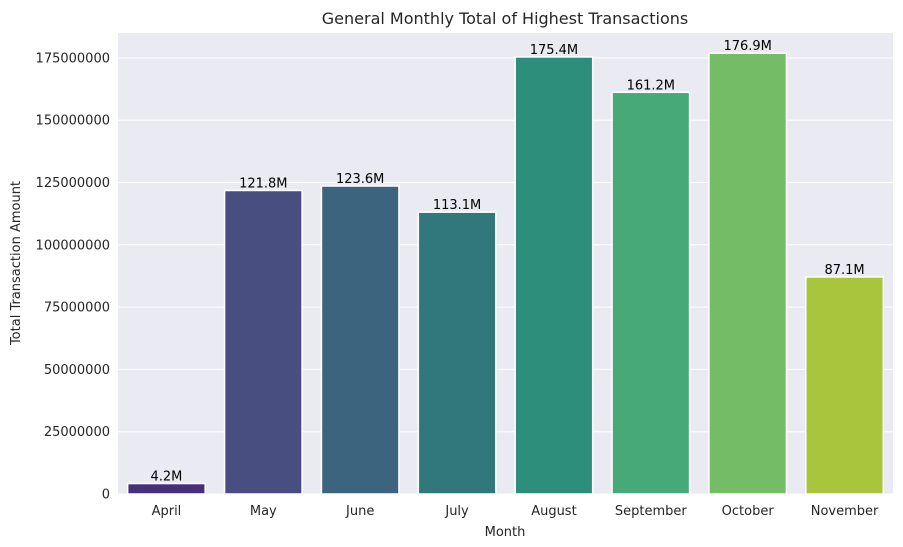  Describe the element at coordinates (844, 270) in the screenshot. I see `data-label-november: 87.1M` at that location.